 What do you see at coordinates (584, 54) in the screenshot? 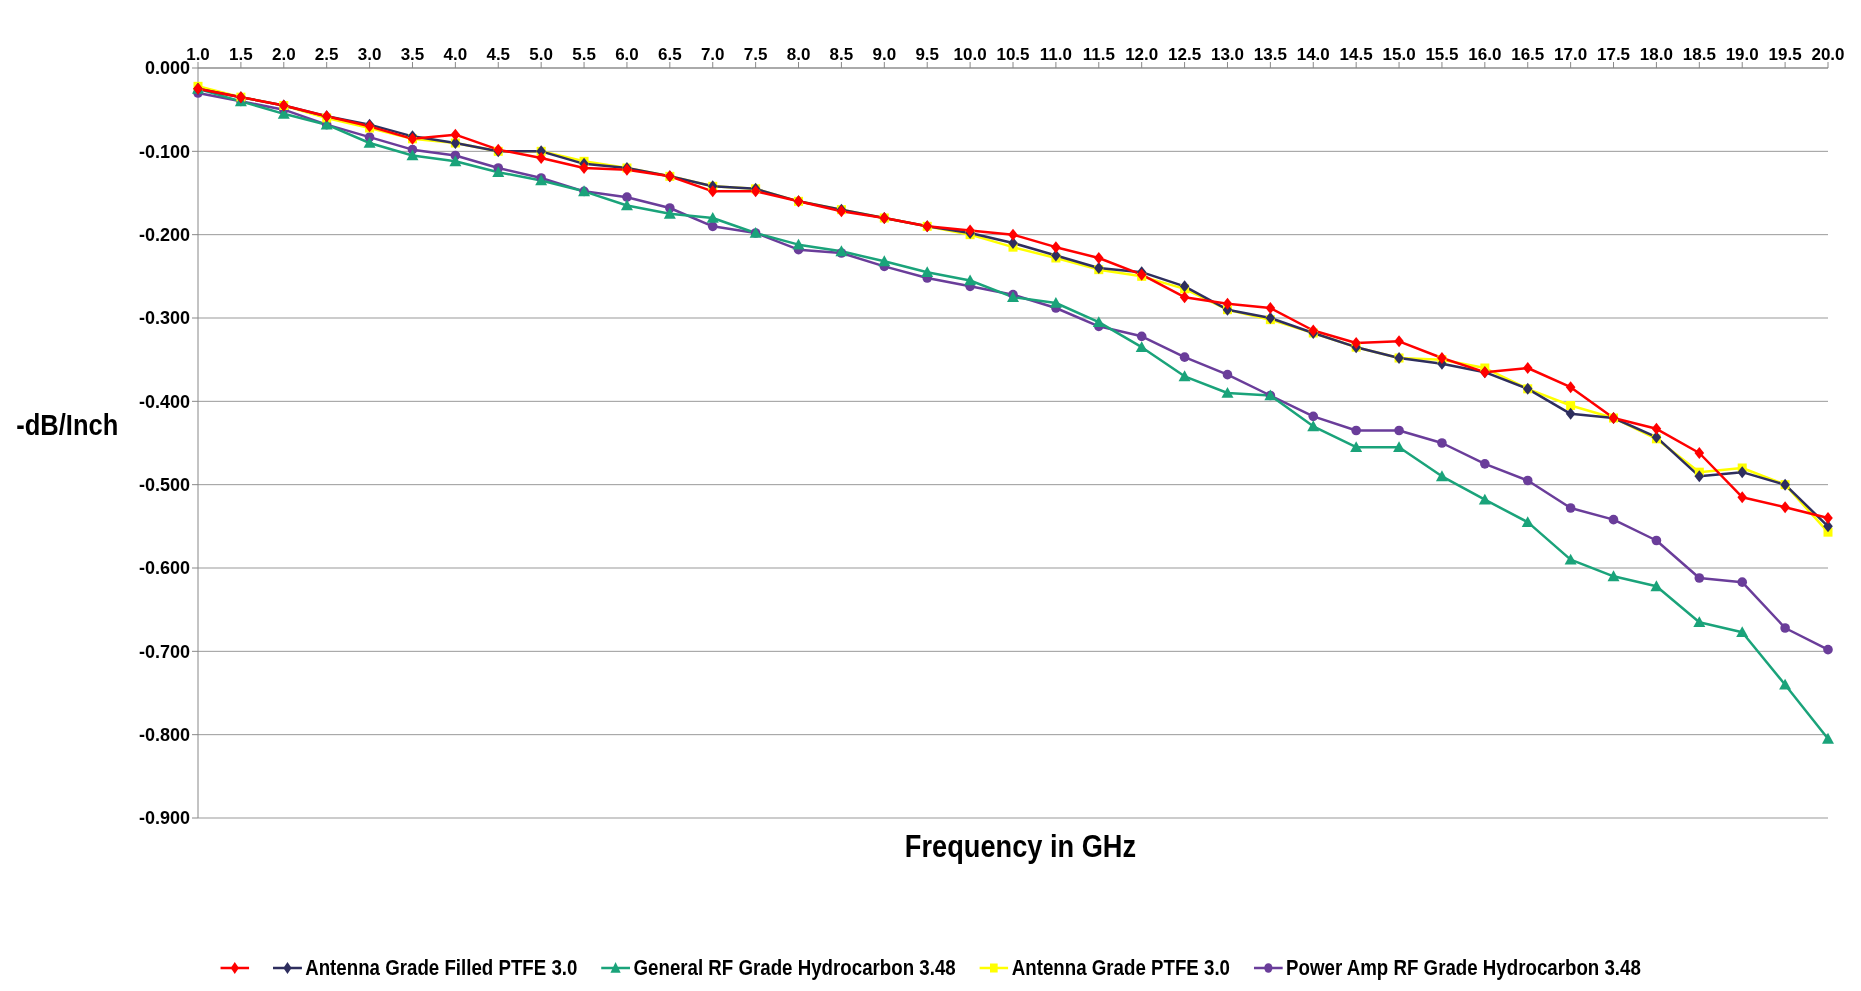
I see `x-tick-label: 5.5` at bounding box center [584, 54].